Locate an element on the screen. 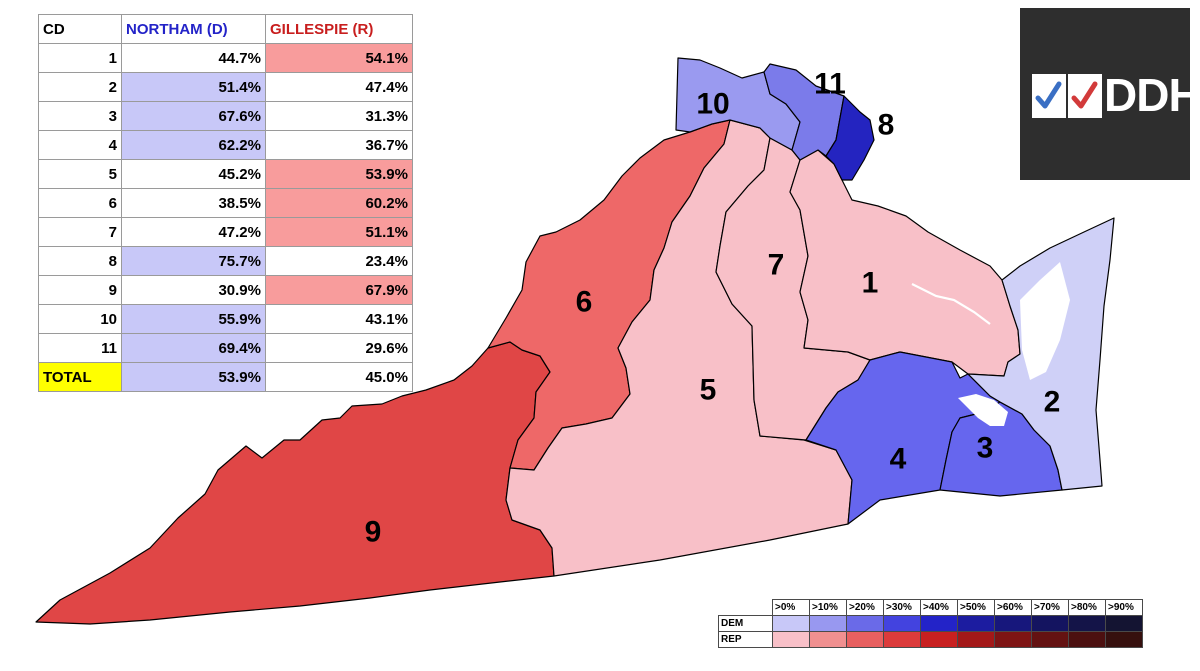 The height and width of the screenshot is (671, 1200). district-label-10: 10 is located at coordinates (712, 104).